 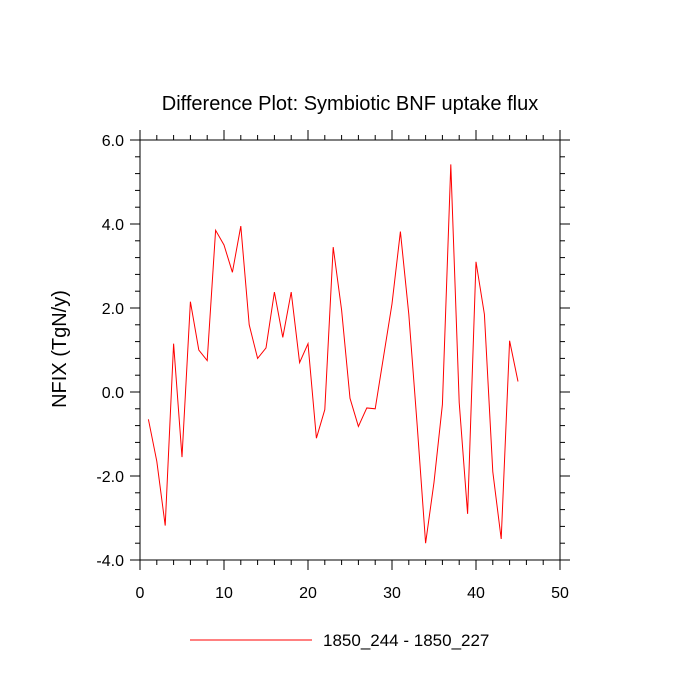 What do you see at coordinates (560, 593) in the screenshot?
I see `x-tick-label: 50` at bounding box center [560, 593].